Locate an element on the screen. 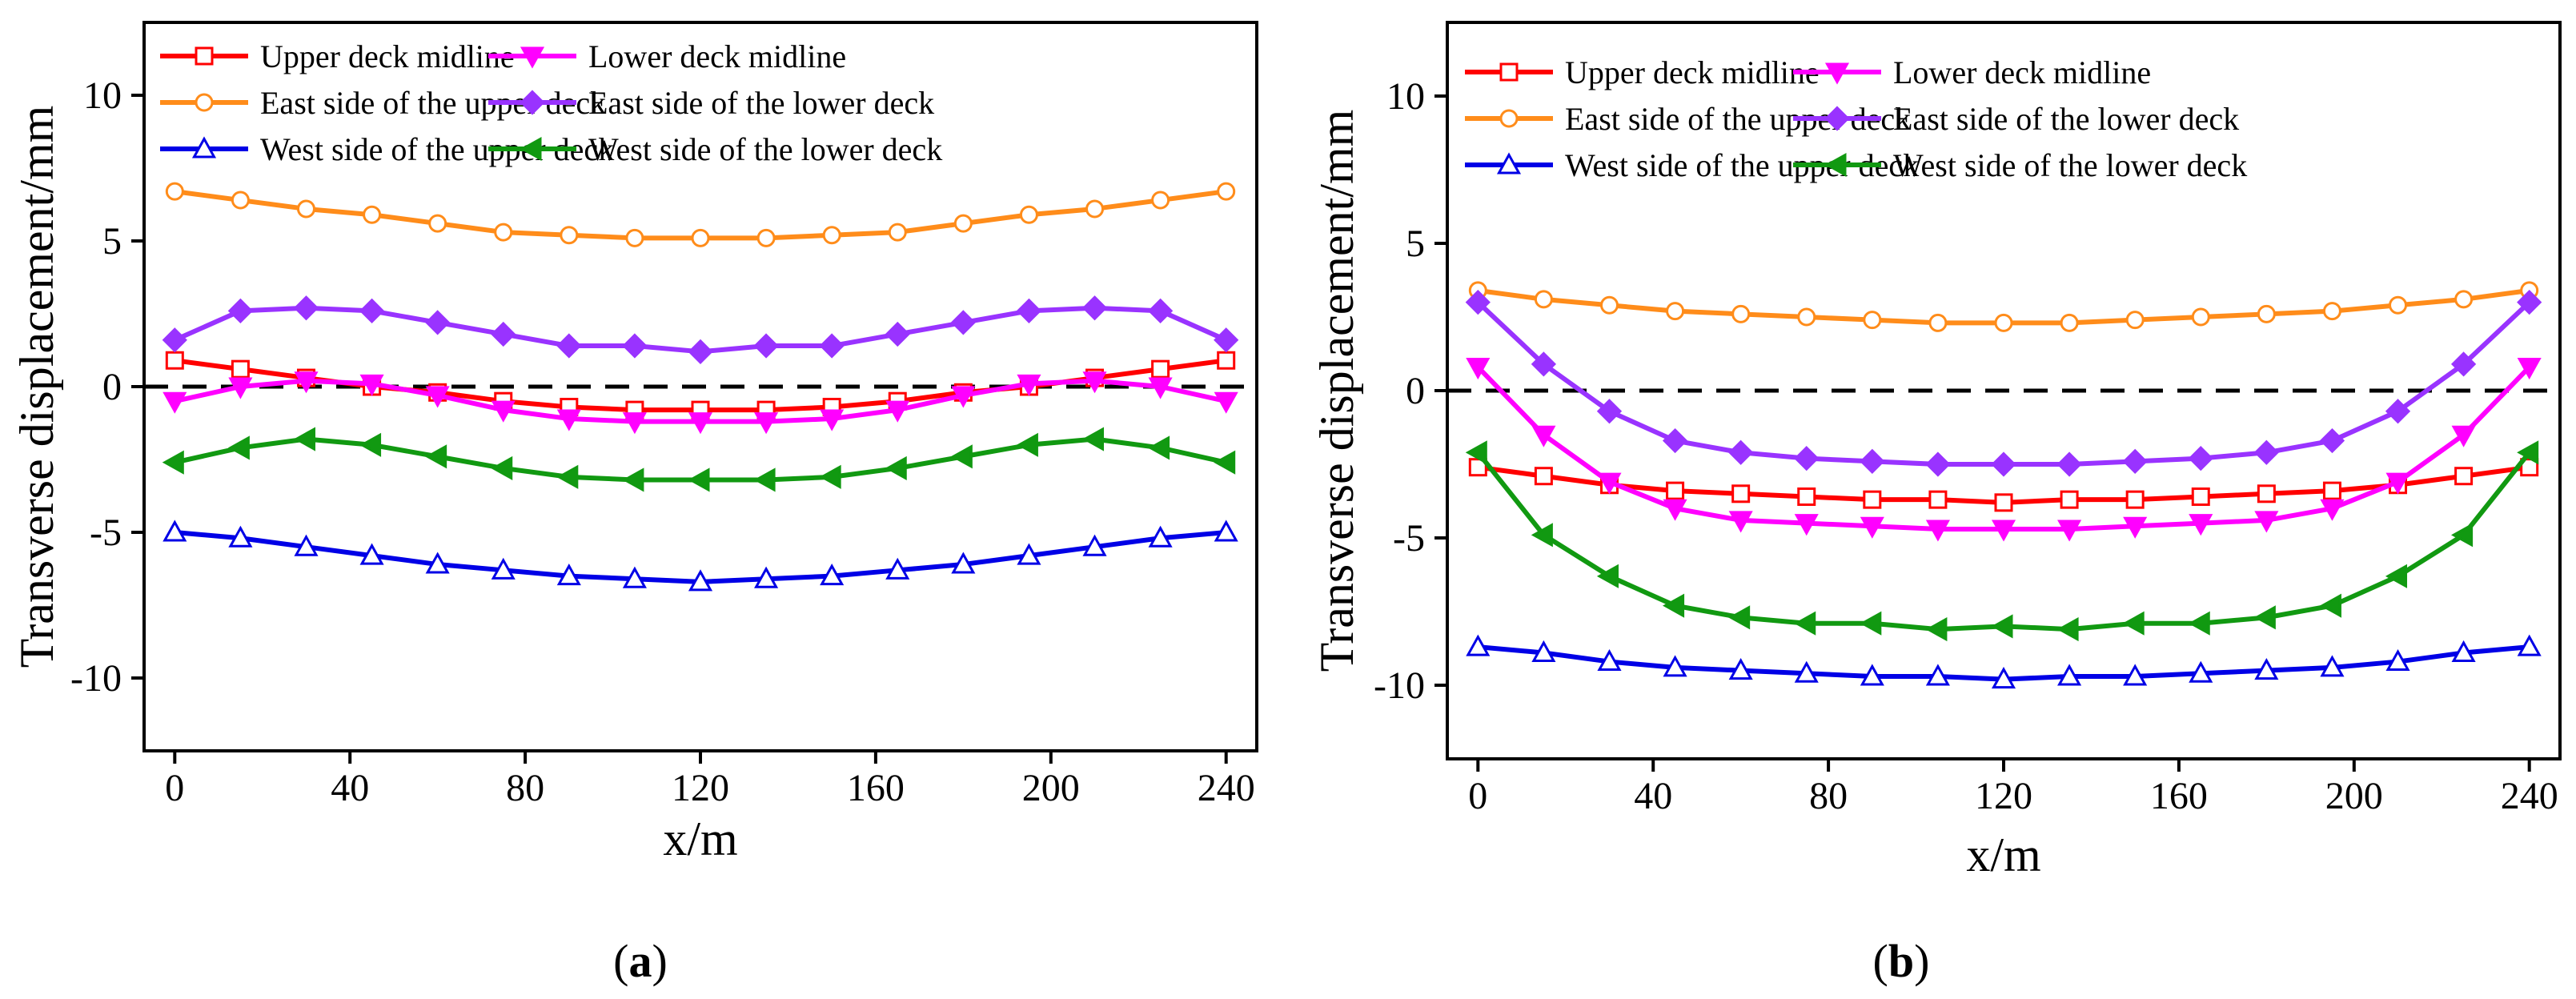 This screenshot has height=999, width=2576. panel-label-letter: b is located at coordinates (1901, 961).